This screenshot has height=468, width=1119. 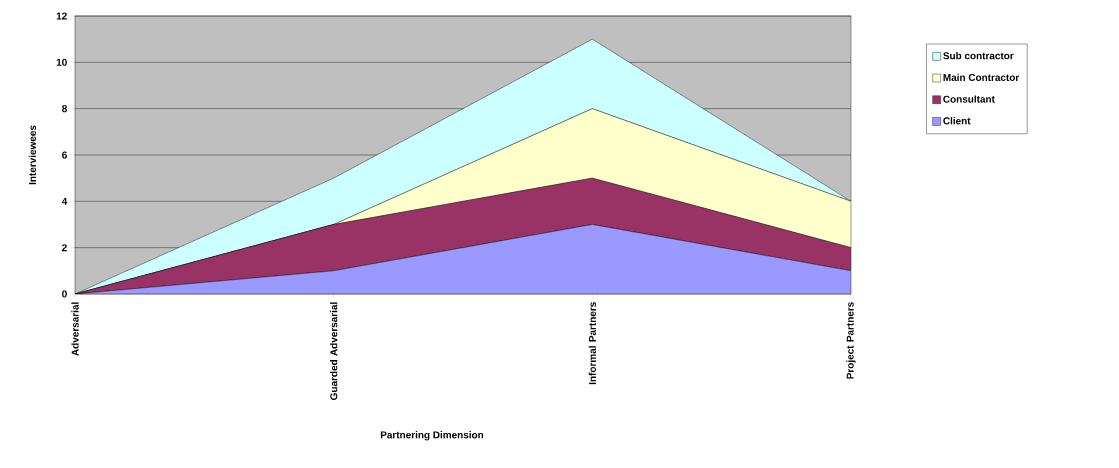 I want to click on legend-label: Main Contractor, so click(x=981, y=77).